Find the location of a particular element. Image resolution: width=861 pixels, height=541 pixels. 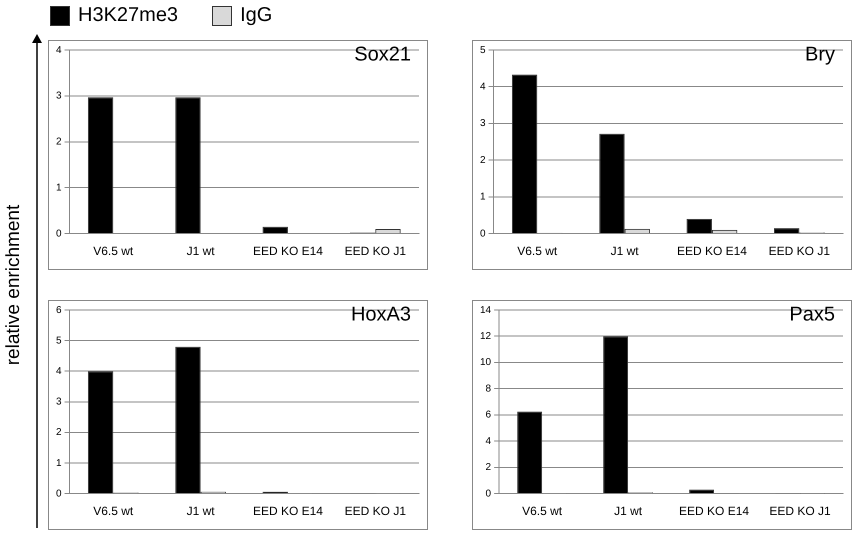

y-tick-label: 12 is located at coordinates (486, 336).